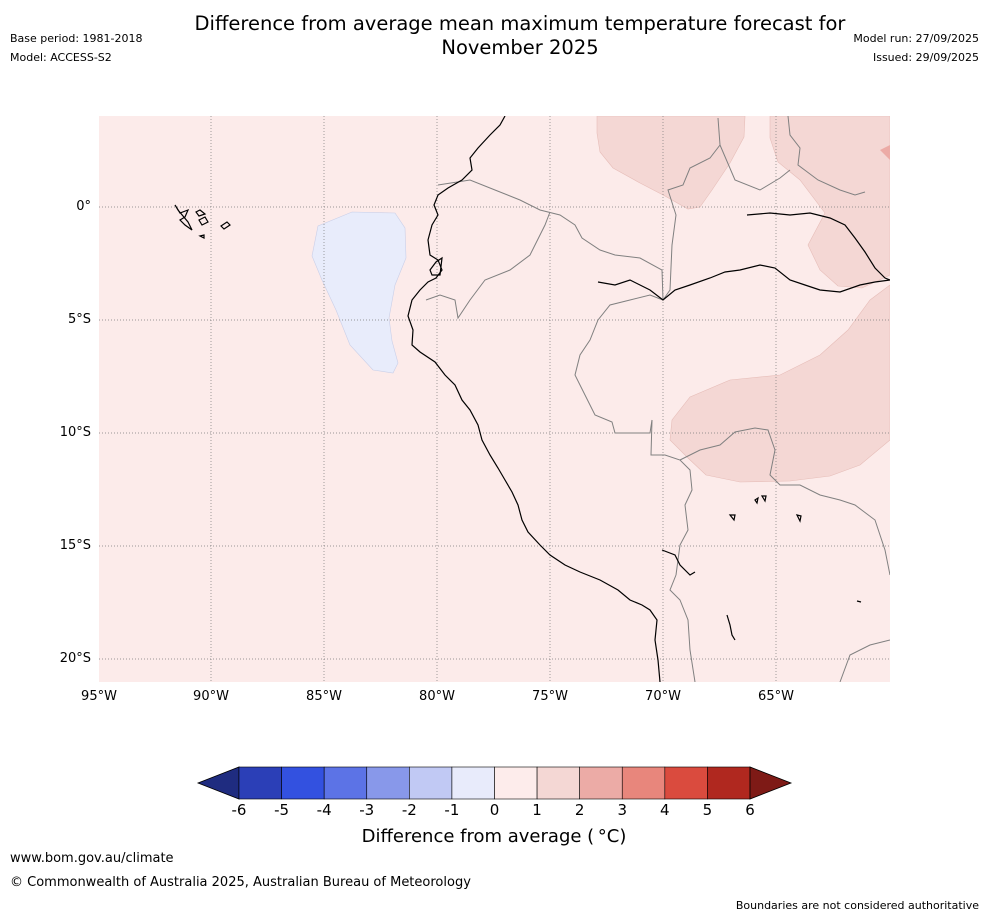 The width and height of the screenshot is (988, 919). I want to click on warm-anomaly-amazon, so click(671, 163).